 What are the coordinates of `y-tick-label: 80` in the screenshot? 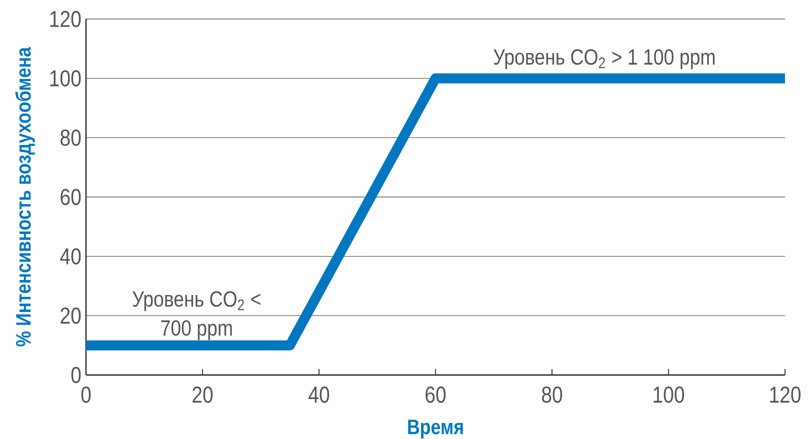 It's located at (70, 138).